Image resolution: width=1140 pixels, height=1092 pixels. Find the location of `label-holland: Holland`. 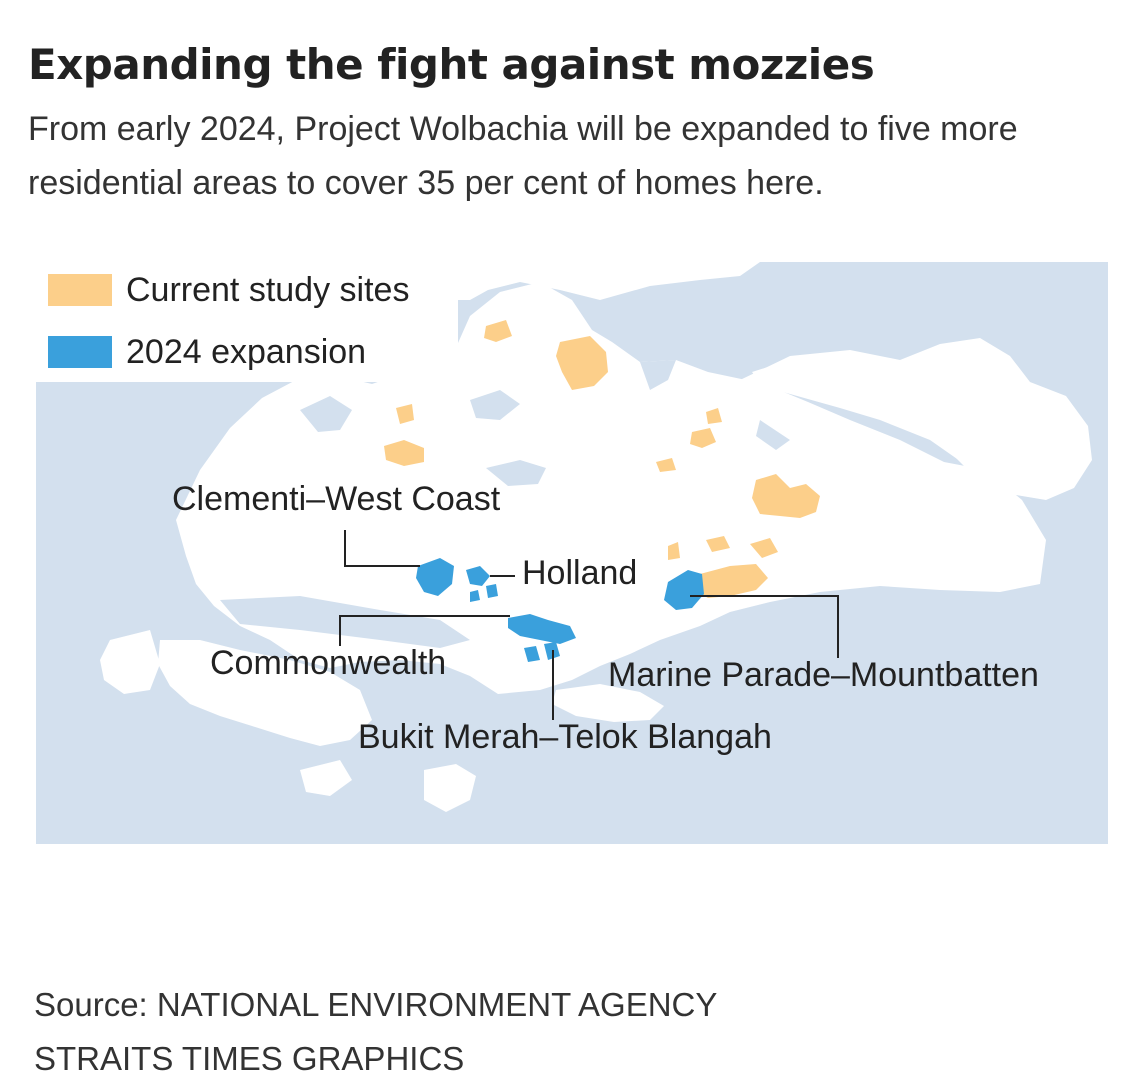

label-holland: Holland is located at coordinates (580, 573).